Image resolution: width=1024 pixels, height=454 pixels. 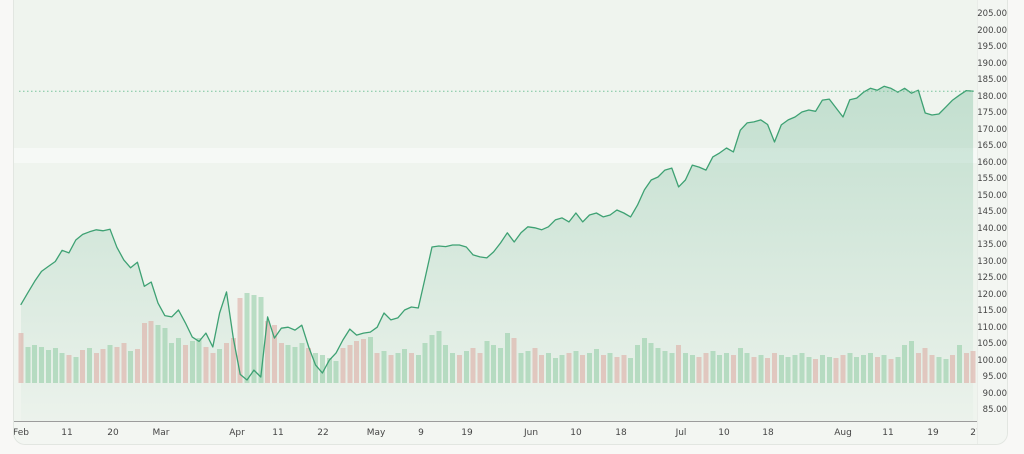 What do you see at coordinates (681, 433) in the screenshot?
I see `time-axis-label: Jul` at bounding box center [681, 433].